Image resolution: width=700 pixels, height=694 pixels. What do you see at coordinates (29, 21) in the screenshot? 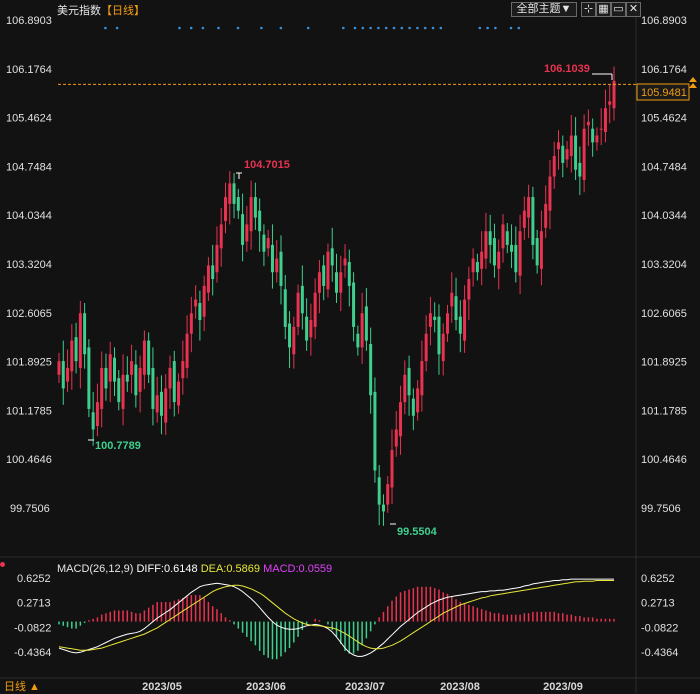
I see `y-tick-left: 106.8903` at bounding box center [29, 21].